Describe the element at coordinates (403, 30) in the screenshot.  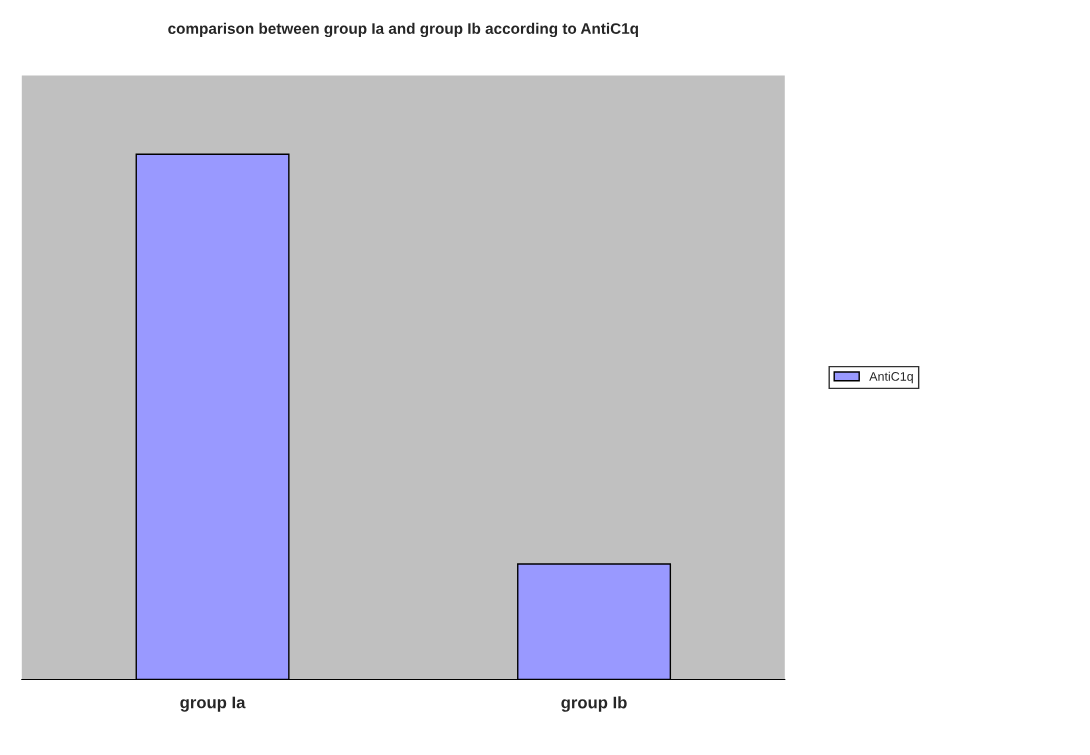
I see `chart-title: comparison between group Ia and group Ib according to AntiC1q` at that location.